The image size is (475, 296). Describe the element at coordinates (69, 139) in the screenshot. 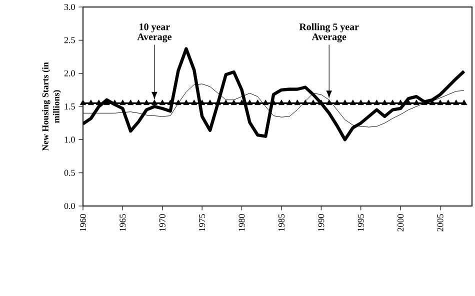

I see `y-tick-label: 1.0` at that location.